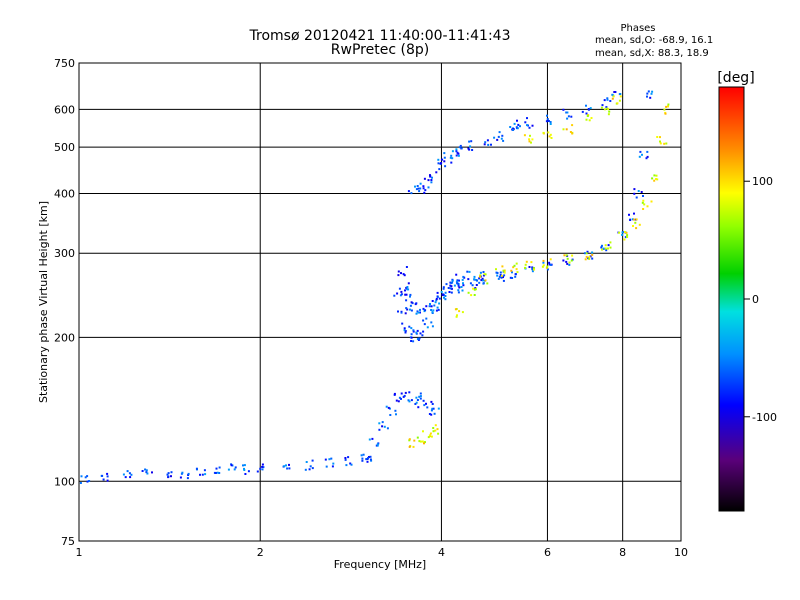 This screenshot has height=600, width=800. What do you see at coordinates (68, 541) in the screenshot?
I see `y-tick-label: 75` at bounding box center [68, 541].